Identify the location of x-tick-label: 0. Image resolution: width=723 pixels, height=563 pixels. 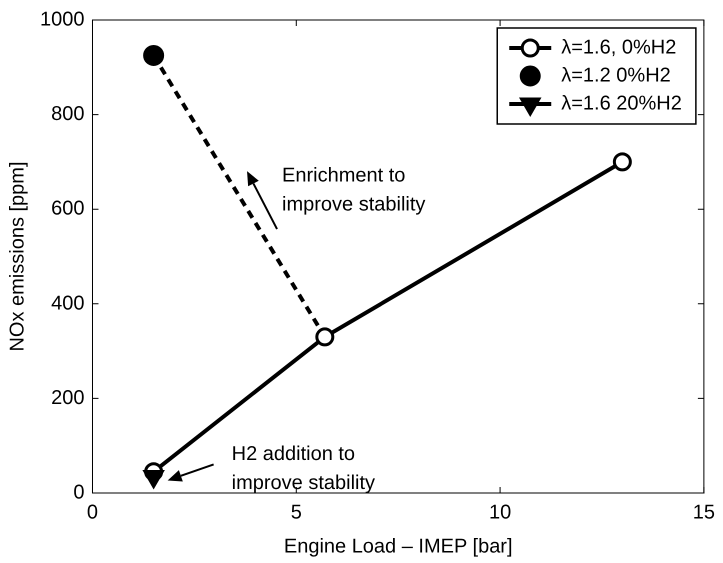
(92, 513).